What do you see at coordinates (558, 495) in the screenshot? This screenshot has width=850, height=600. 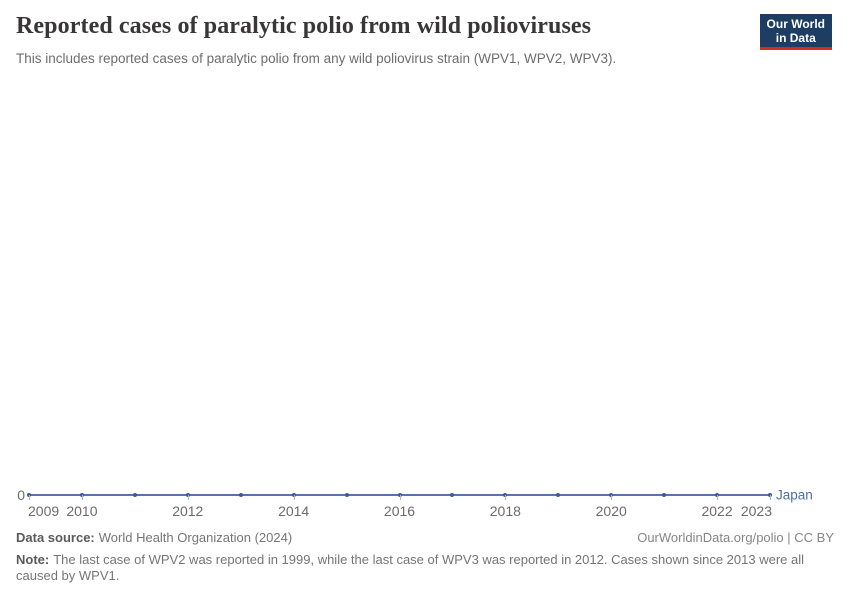 I see `data-point-2019` at bounding box center [558, 495].